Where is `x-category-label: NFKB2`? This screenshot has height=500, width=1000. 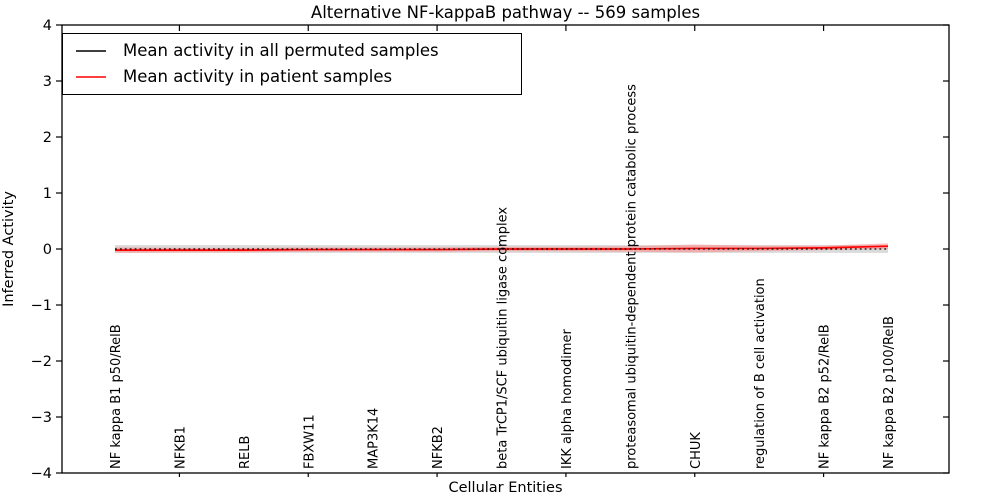
x-category-label: NFKB2 is located at coordinates (438, 447).